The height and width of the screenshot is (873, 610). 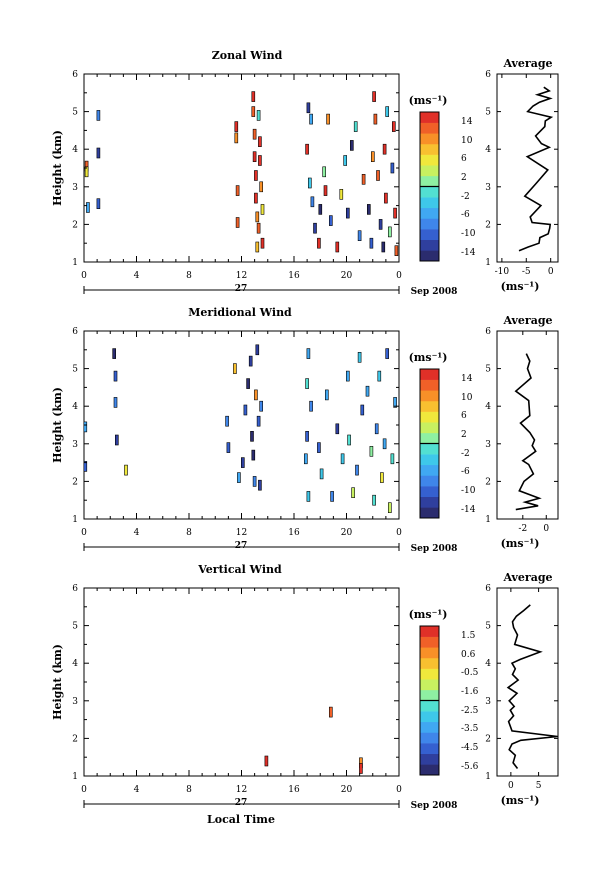 What do you see at coordinates (464, 435) in the screenshot?
I see `meridional-cbar-label-3: 2` at bounding box center [464, 435].